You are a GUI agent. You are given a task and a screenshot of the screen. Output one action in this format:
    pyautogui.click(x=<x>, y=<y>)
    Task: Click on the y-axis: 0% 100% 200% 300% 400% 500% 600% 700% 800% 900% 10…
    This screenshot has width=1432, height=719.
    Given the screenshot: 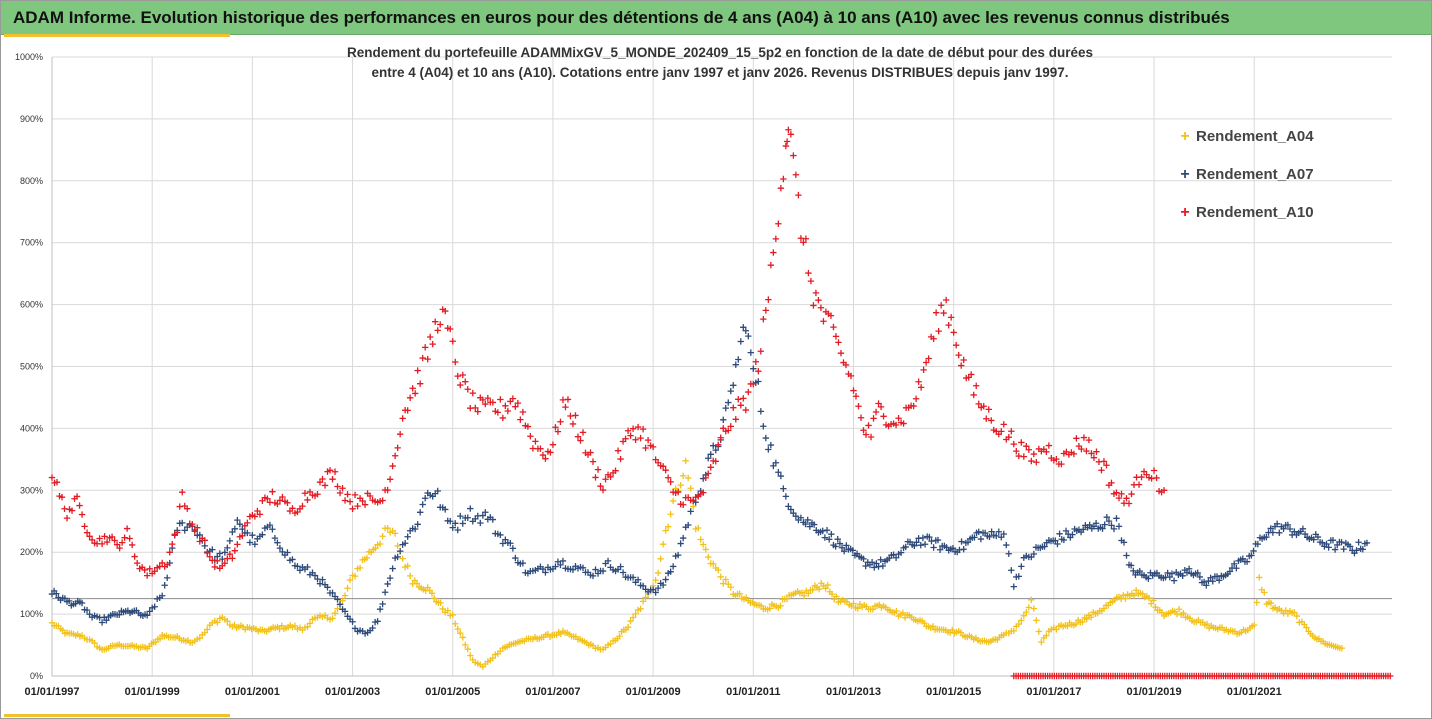 What is the action you would take?
    pyautogui.click(x=29, y=366)
    